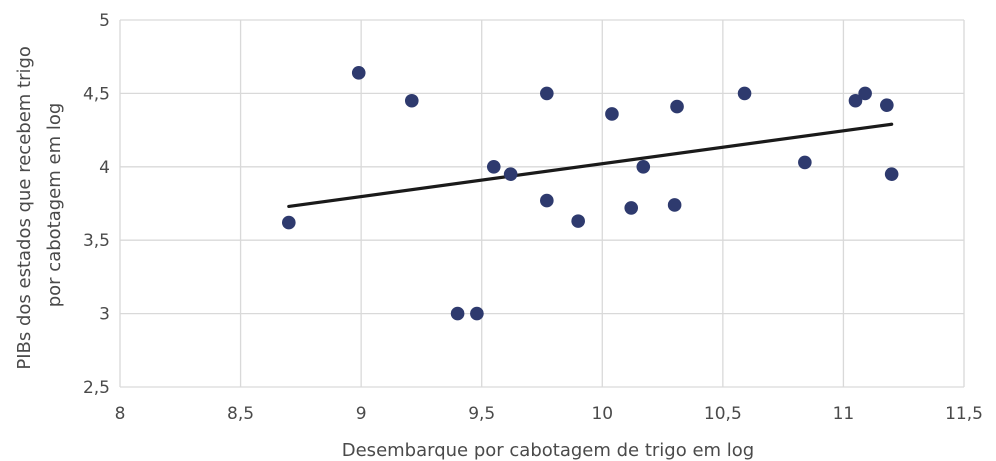 This screenshot has width=996, height=461. I want to click on y-tick-label: 3,5, so click(96, 241).